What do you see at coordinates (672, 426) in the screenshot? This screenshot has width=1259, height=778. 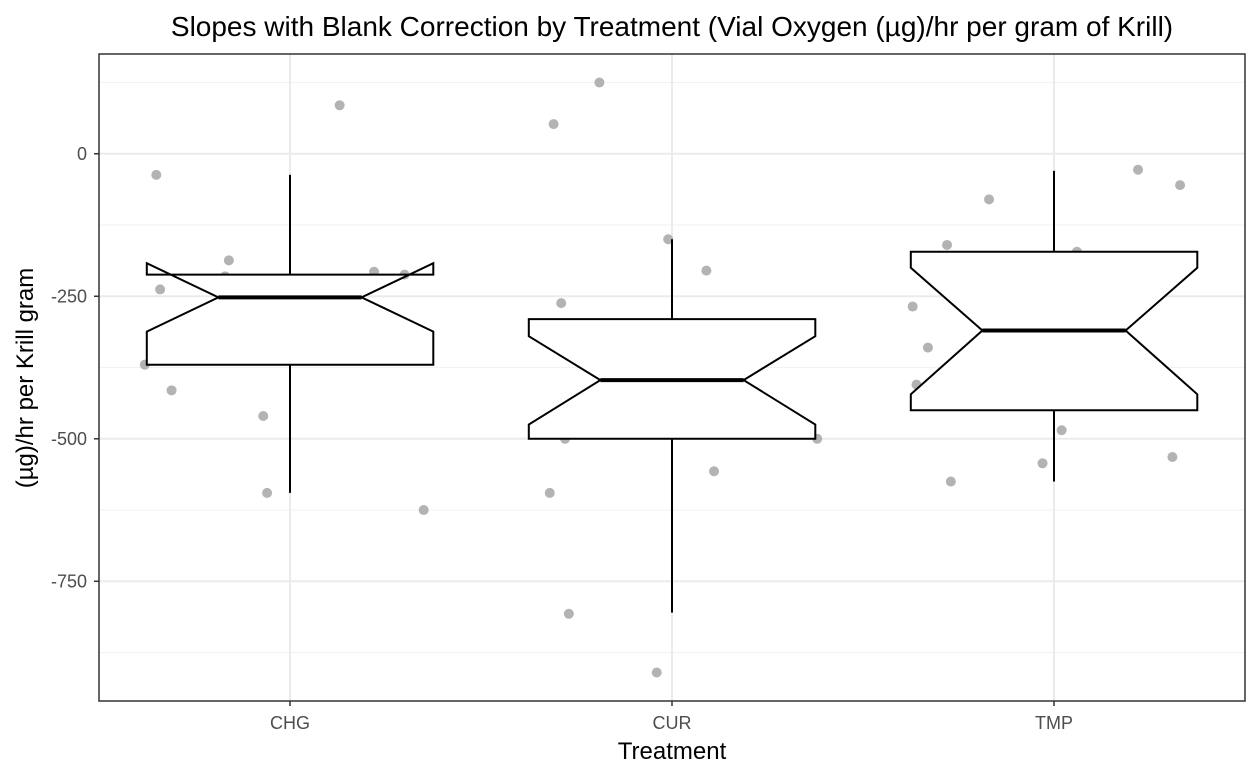 I see `box-cur` at bounding box center [672, 426].